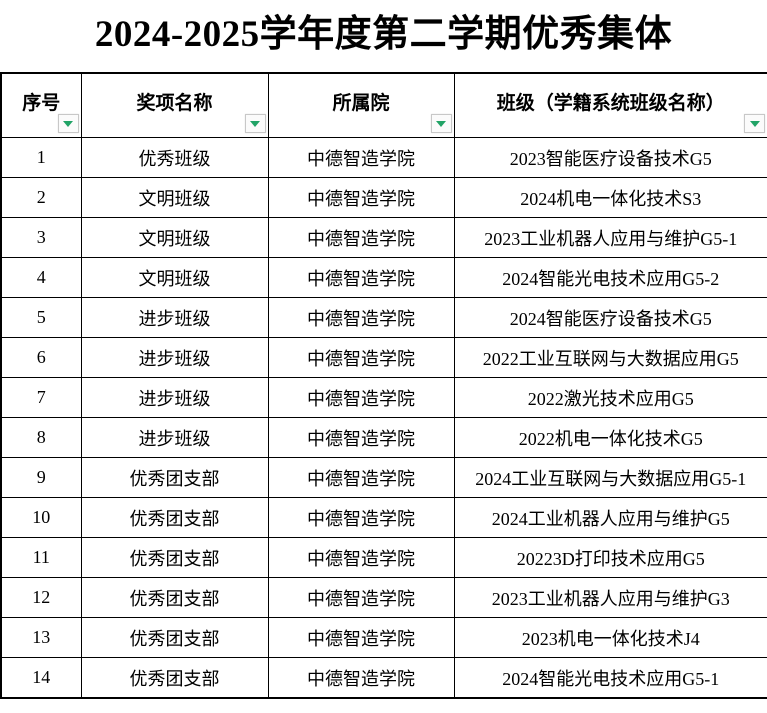 This screenshot has width=767, height=713. Describe the element at coordinates (41, 678) in the screenshot. I see `cell-no: 14` at that location.